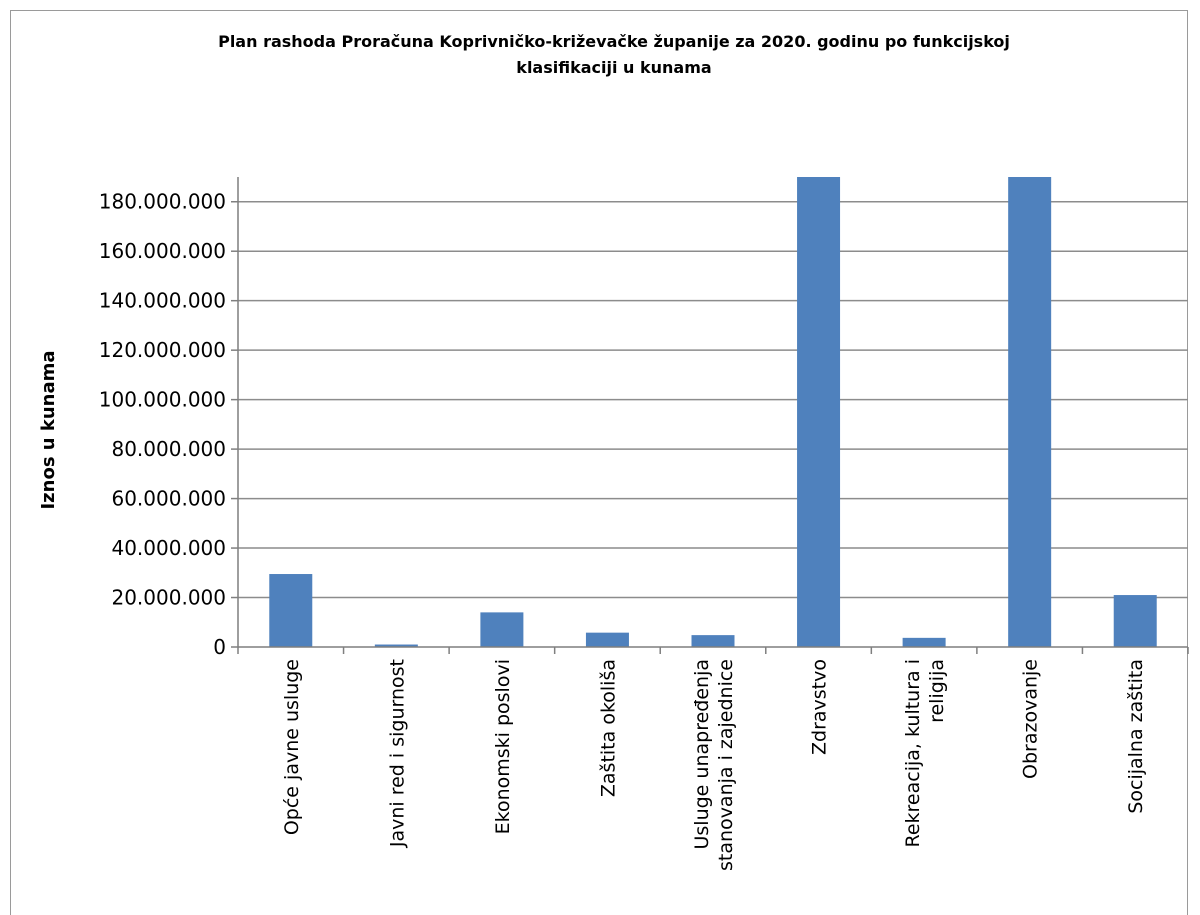 The height and width of the screenshot is (915, 1200). Describe the element at coordinates (726, 765) in the screenshot. I see `x-tick-label: stanovanja i zajednice` at that location.